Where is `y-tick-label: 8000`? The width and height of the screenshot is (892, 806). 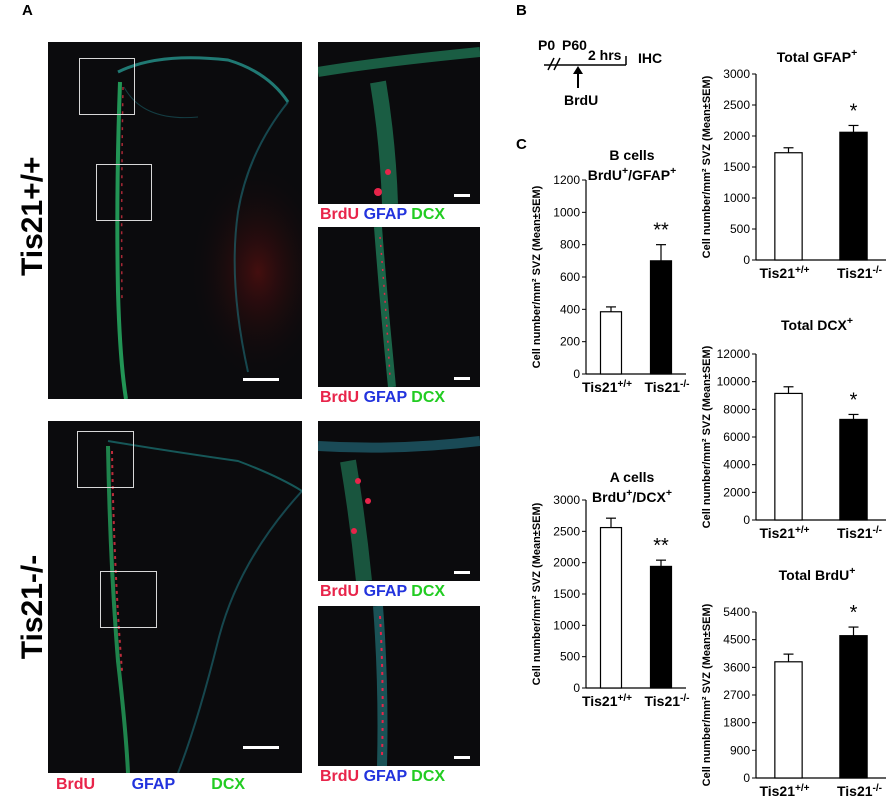 y-tick-label: 8000 is located at coordinates (736, 409).